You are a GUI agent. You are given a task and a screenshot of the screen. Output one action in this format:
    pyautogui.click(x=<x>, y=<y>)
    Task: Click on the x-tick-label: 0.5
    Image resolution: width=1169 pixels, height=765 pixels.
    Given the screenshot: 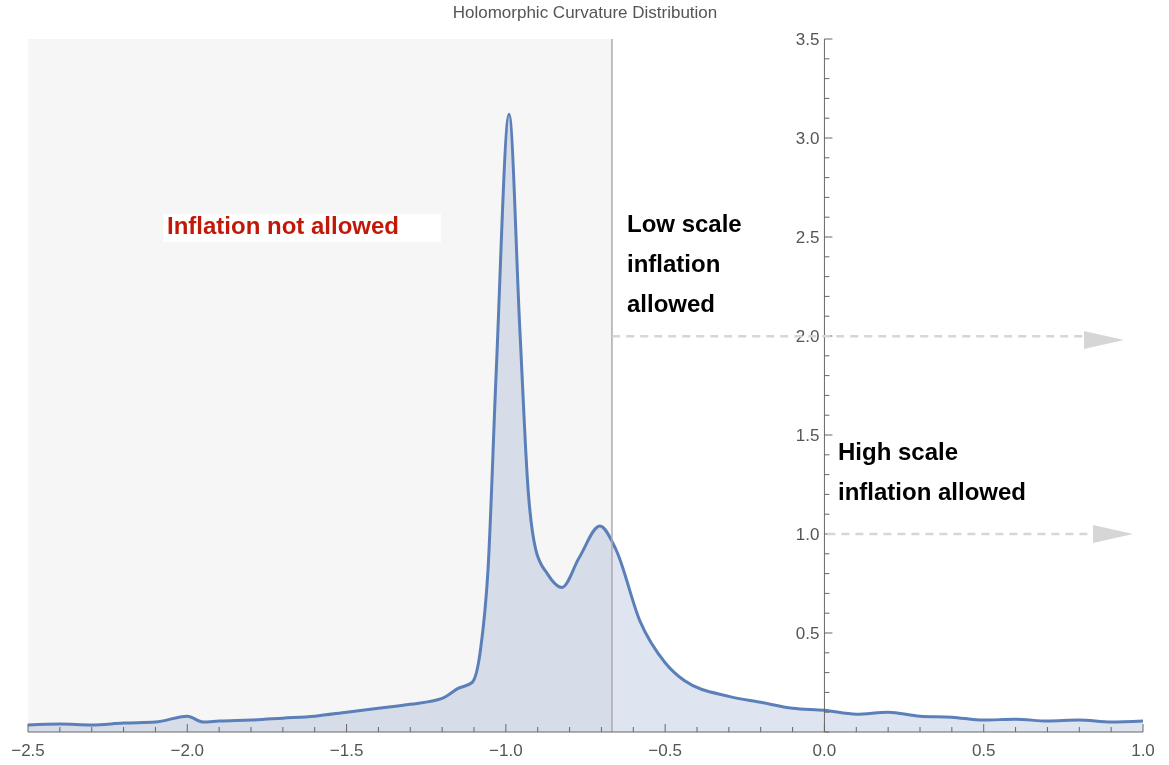 What is the action you would take?
    pyautogui.click(x=983, y=750)
    